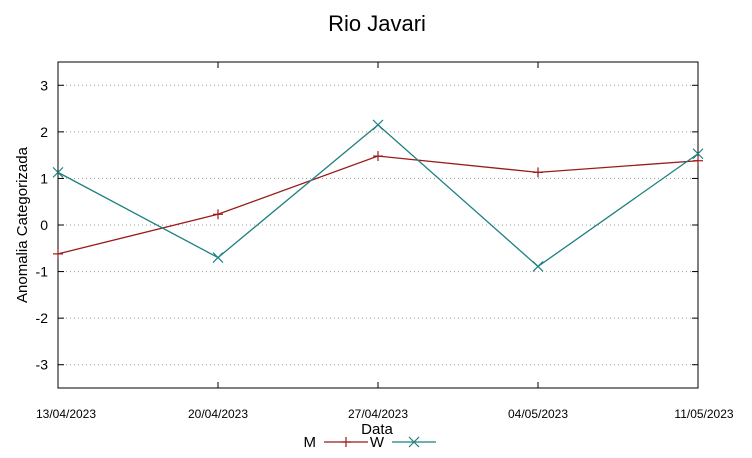 The height and width of the screenshot is (458, 752). What do you see at coordinates (44, 132) in the screenshot?
I see `y-tick-label: 2` at bounding box center [44, 132].